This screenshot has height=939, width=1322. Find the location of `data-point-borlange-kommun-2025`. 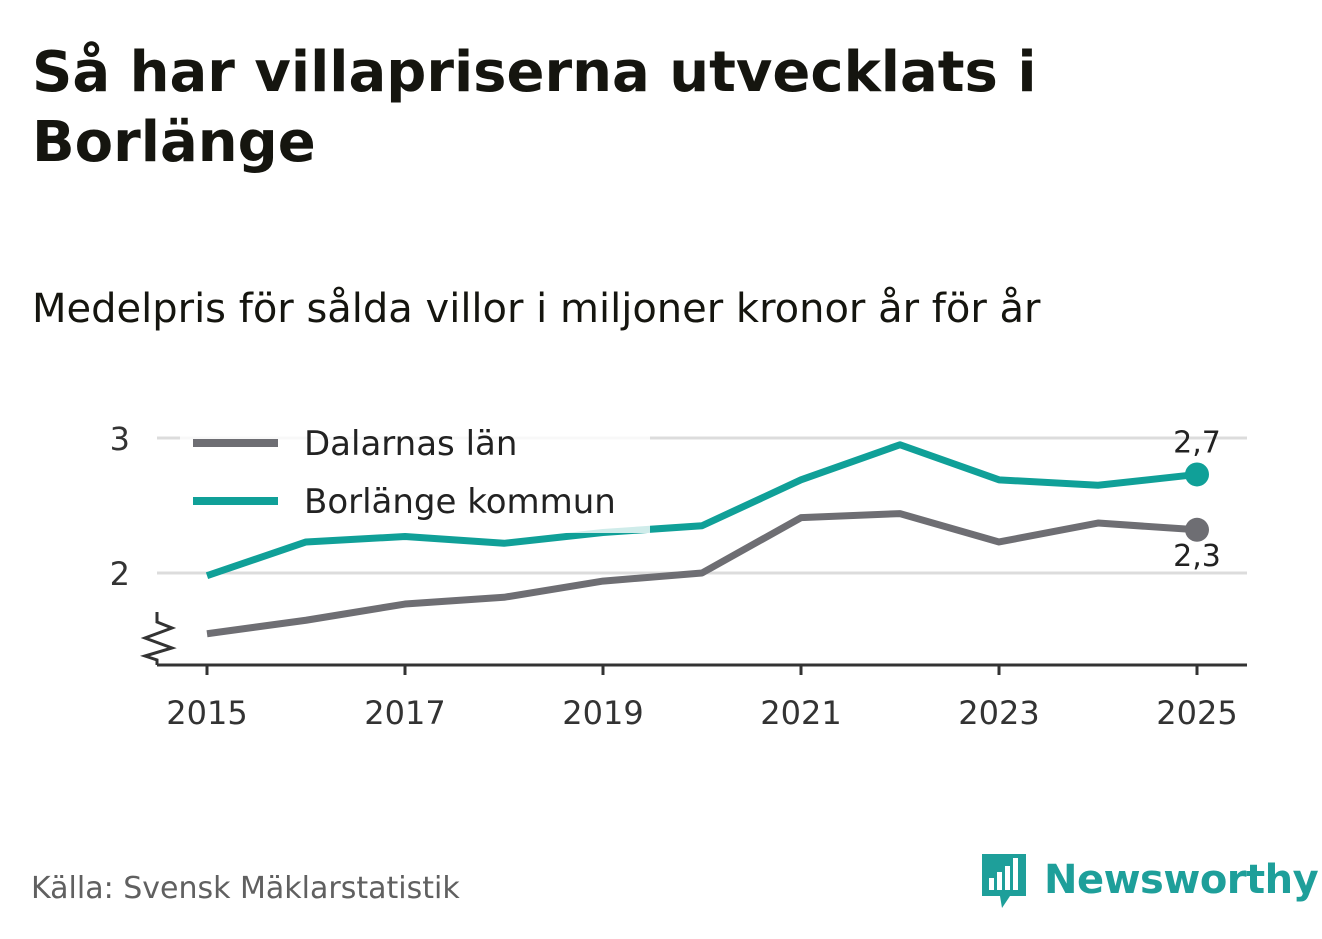

data-point-borlange-kommun-2025 is located at coordinates (1197, 474).